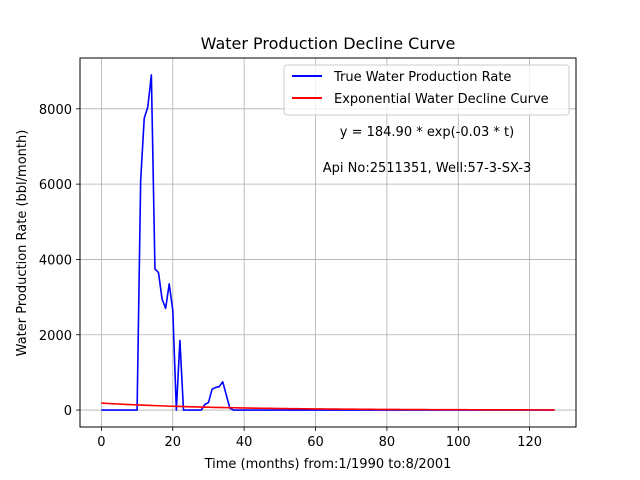 Image resolution: width=640 pixels, height=480 pixels. Describe the element at coordinates (458, 442) in the screenshot. I see `x-tick-label: 100` at that location.